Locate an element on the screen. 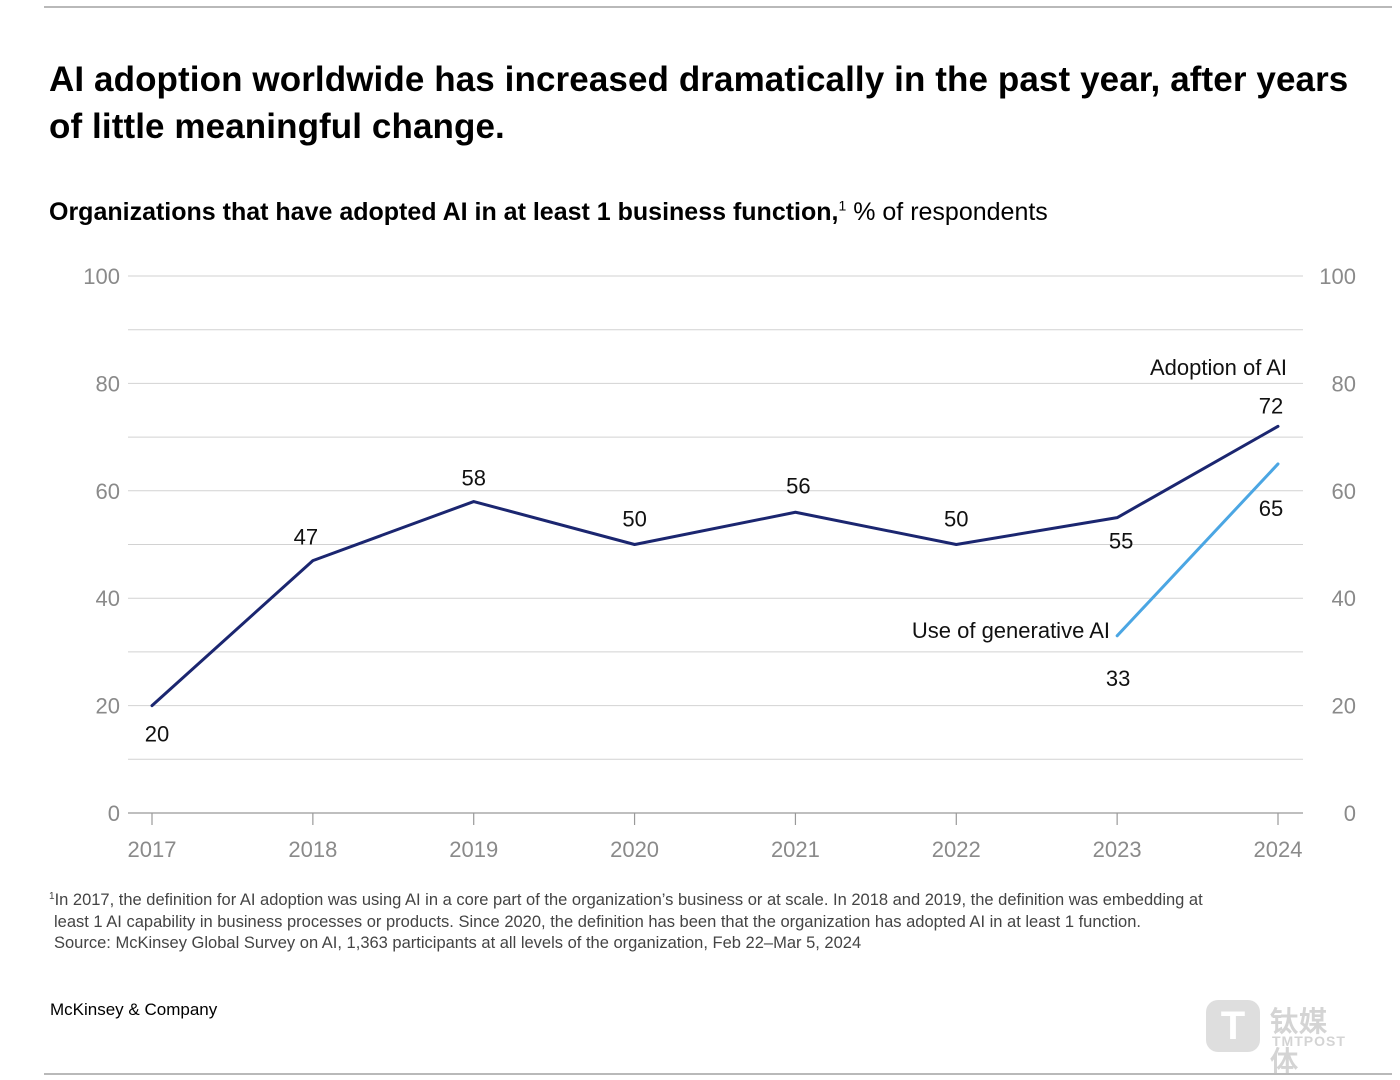 The width and height of the screenshot is (1400, 1080). data-label-adoption-of-ai: 56 is located at coordinates (798, 485).